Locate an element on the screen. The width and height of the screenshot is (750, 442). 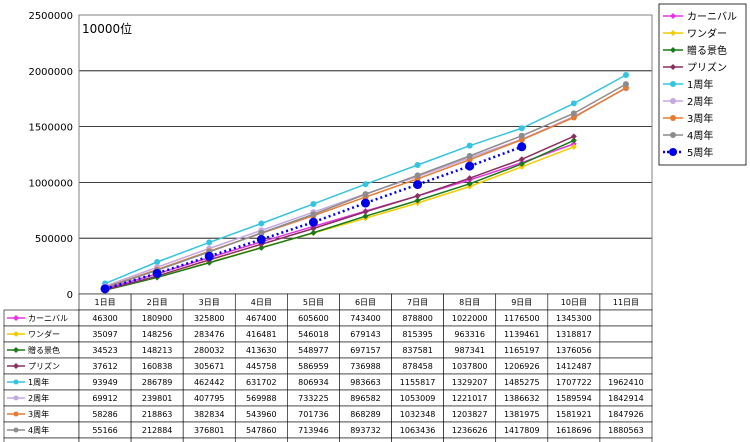
table-cell-value: 983663 is located at coordinates (365, 382).